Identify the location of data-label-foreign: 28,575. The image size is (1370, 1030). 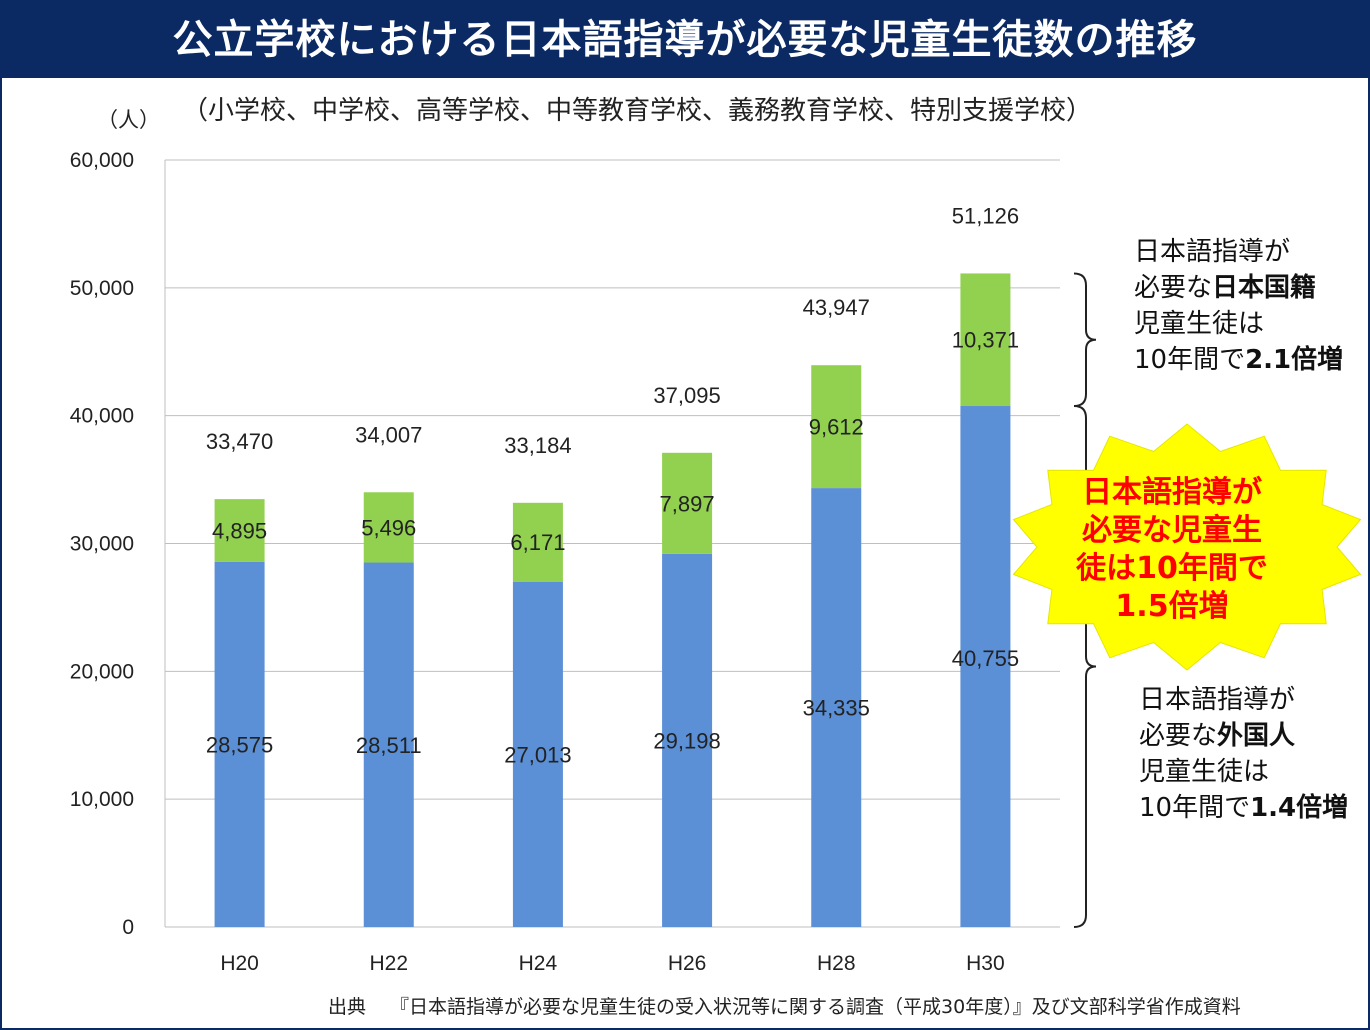
(239, 744).